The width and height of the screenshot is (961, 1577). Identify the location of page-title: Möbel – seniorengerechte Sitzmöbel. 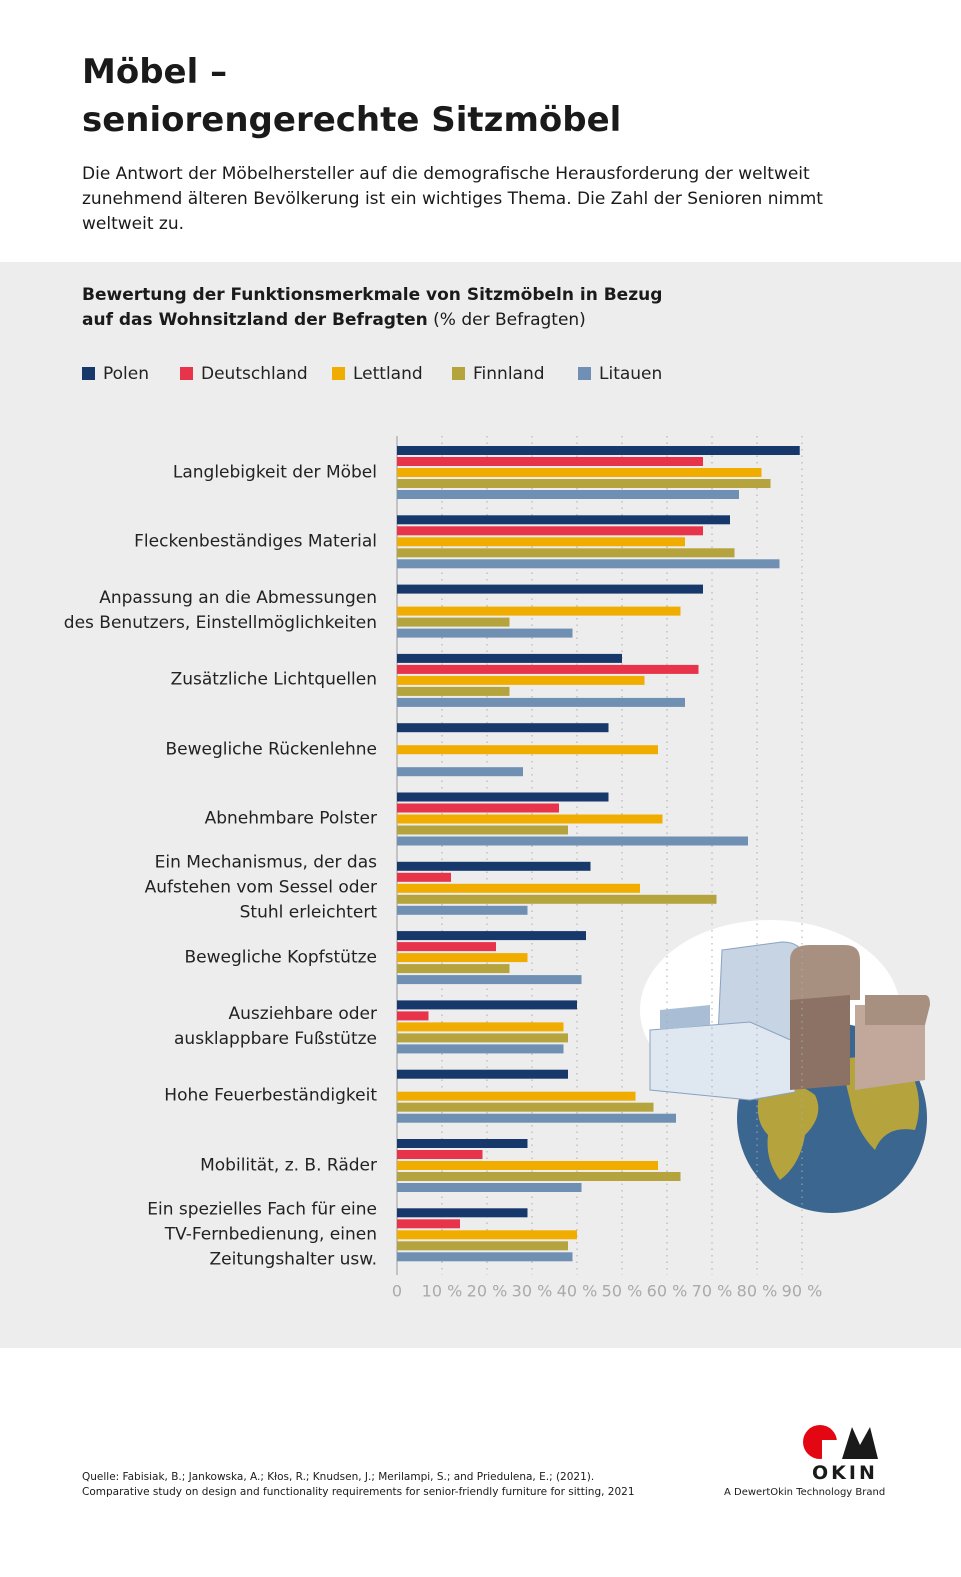
(352, 96).